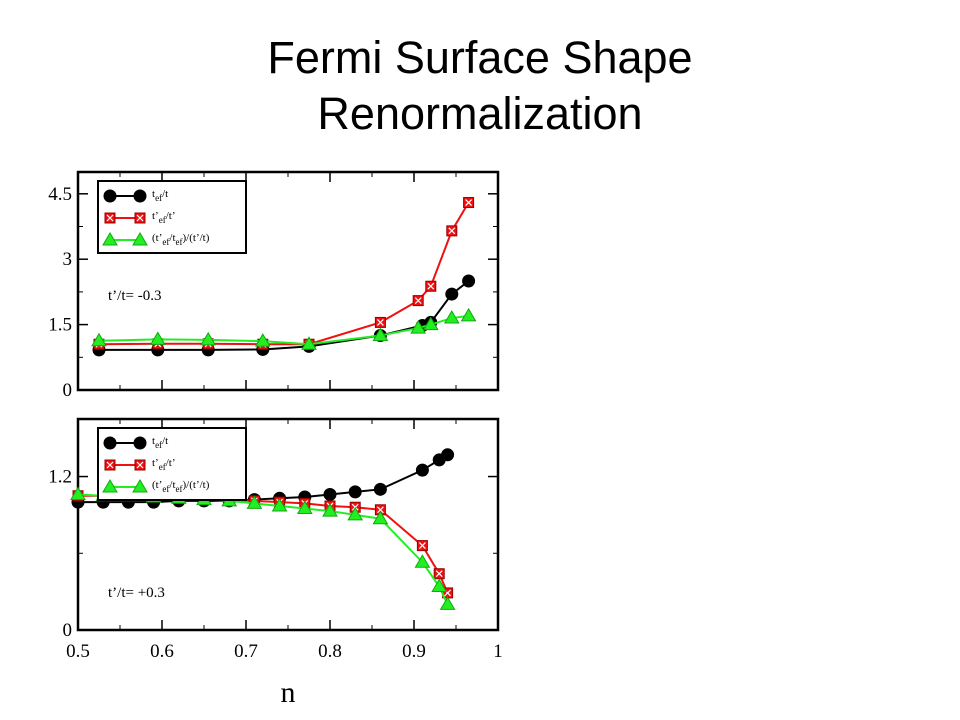  I want to click on x-tick-label-bottom: 0.8, so click(330, 651).